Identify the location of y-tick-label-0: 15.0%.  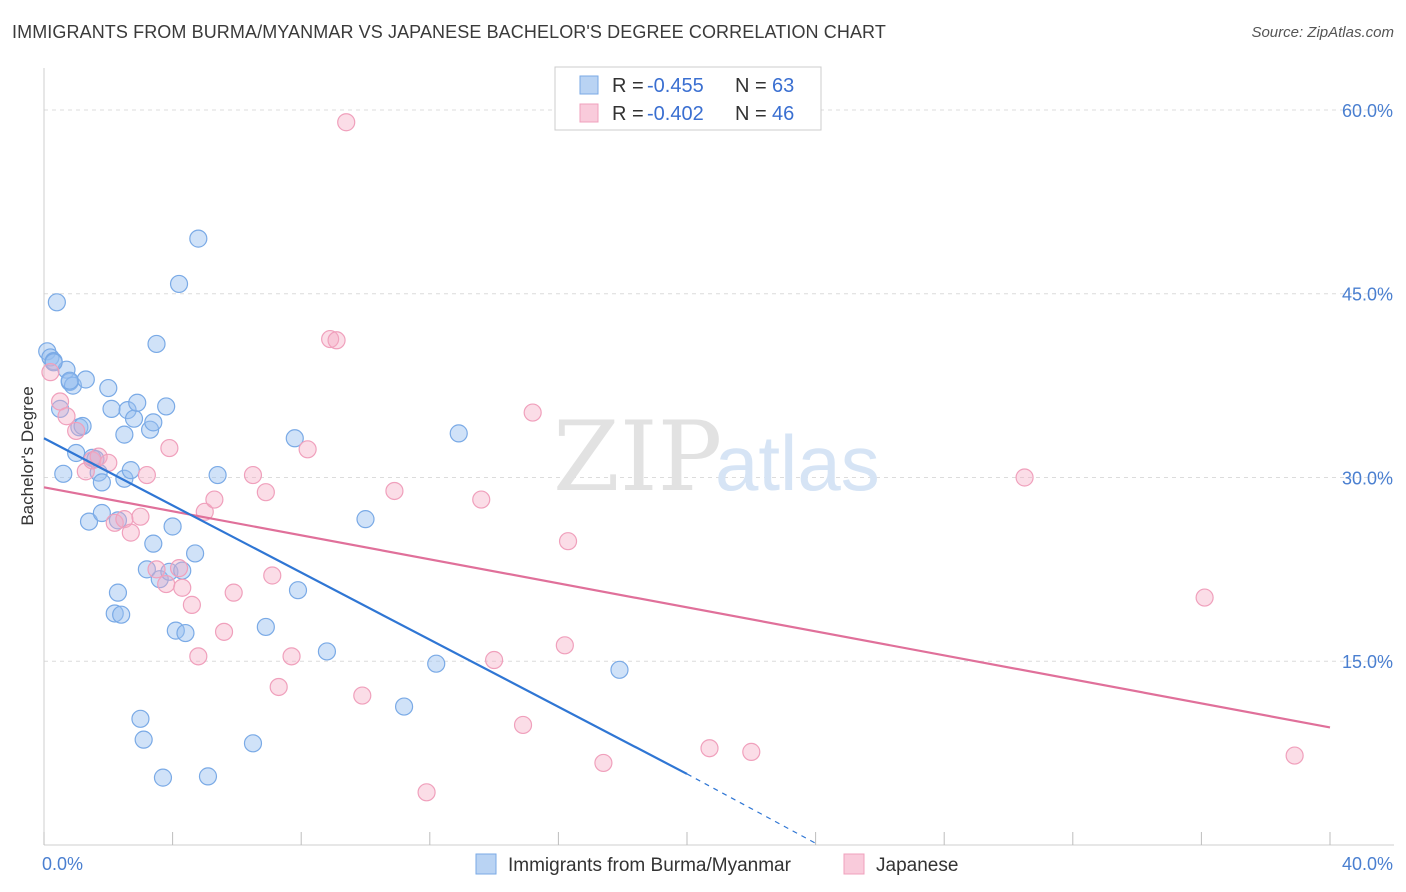
(1367, 662).